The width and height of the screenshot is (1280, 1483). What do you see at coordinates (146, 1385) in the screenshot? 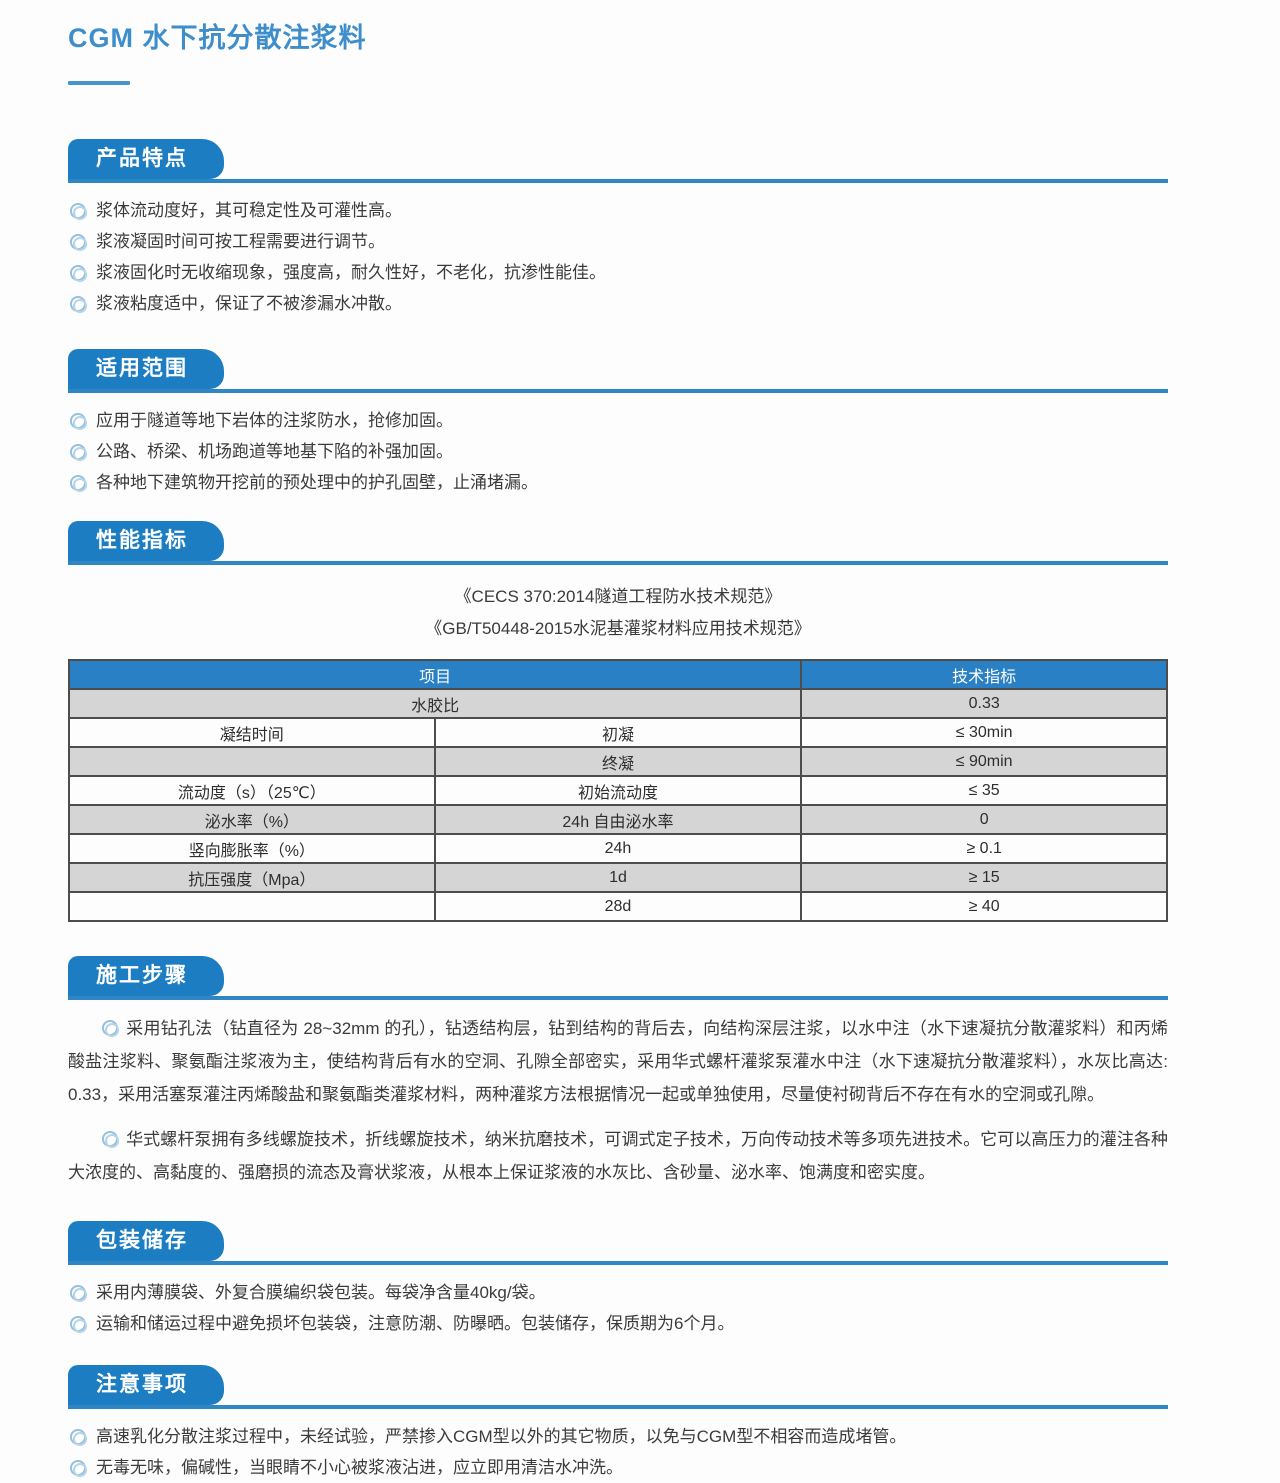
I see `section-tab-precautions: 注意事项` at bounding box center [146, 1385].